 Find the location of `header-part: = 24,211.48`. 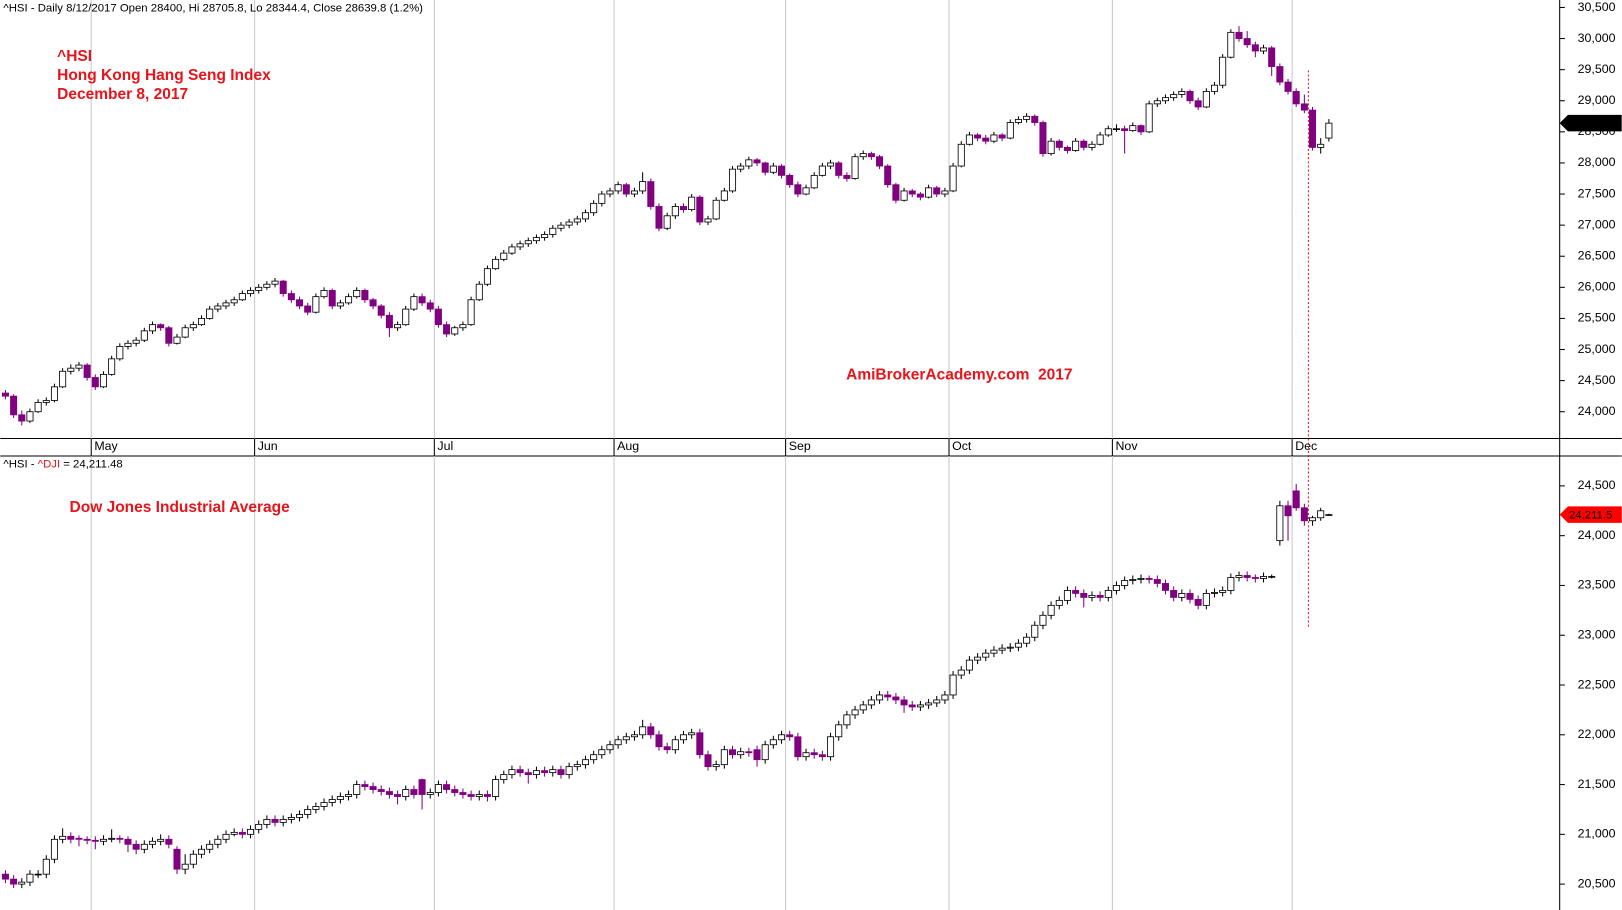

header-part: = 24,211.48 is located at coordinates (91, 464).